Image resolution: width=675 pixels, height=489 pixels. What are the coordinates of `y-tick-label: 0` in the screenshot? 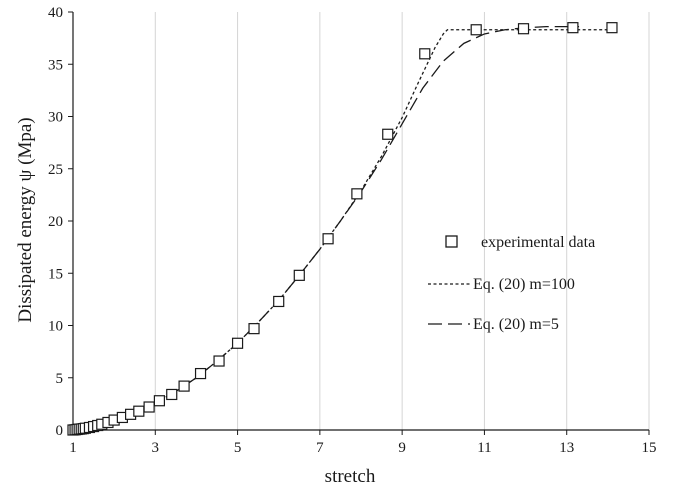 It's located at (60, 431).